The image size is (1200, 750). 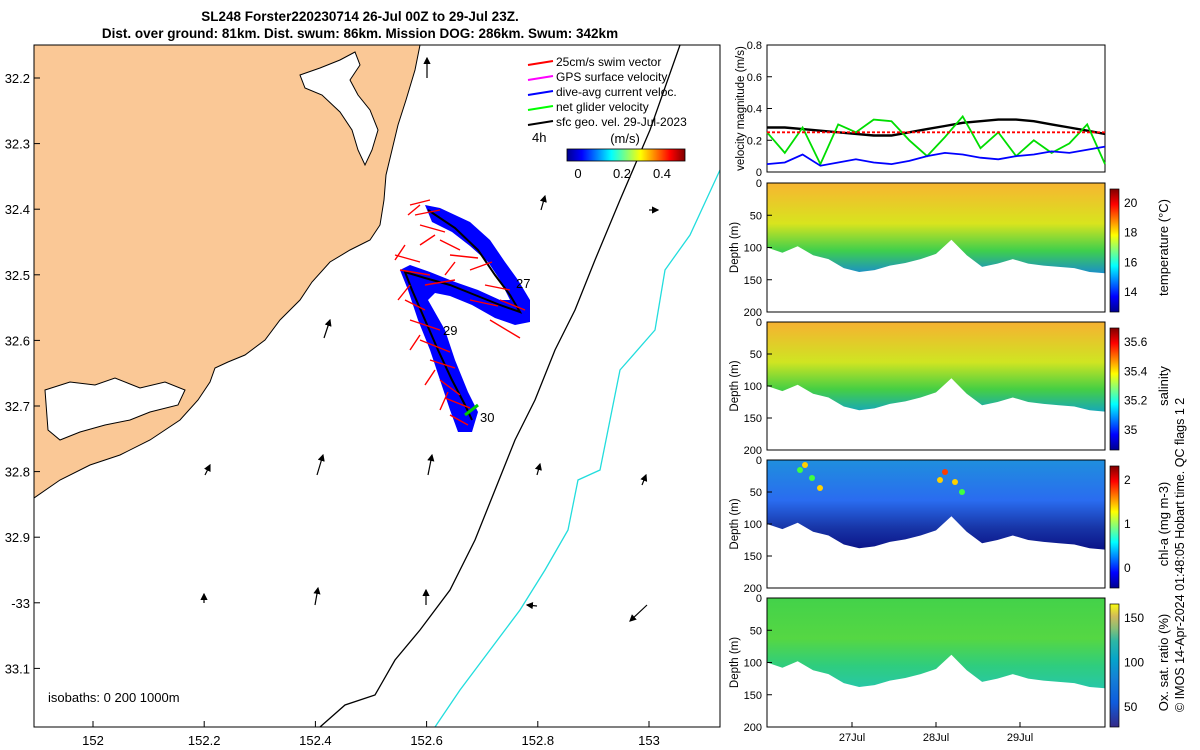 I want to click on velocity-plot-area, so click(x=936, y=108).